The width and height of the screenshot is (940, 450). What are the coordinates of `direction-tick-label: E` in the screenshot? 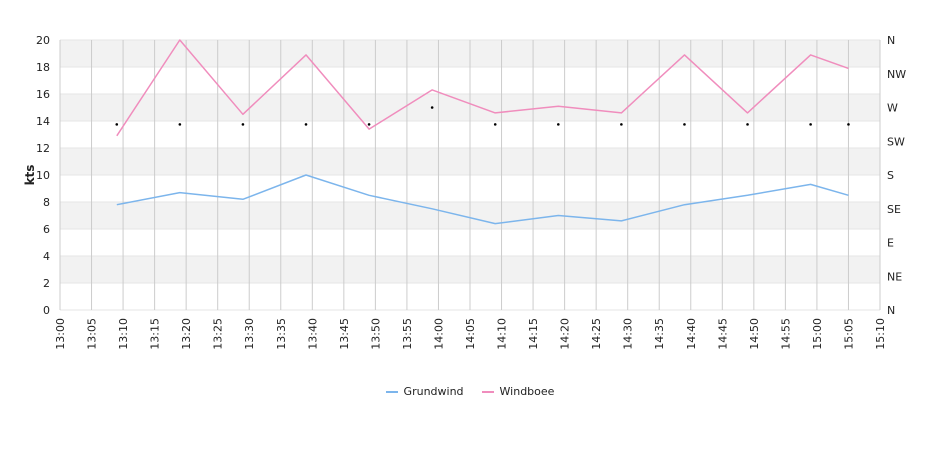 It's located at (890, 243).